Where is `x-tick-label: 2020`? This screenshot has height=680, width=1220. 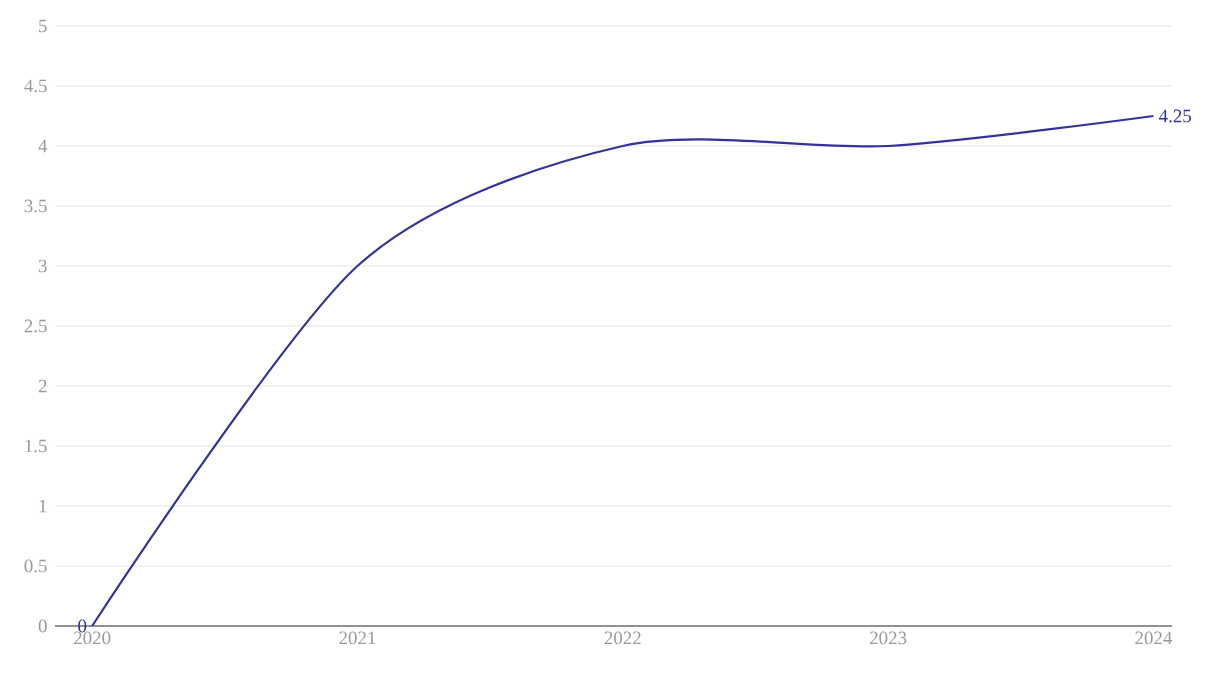
x-tick-label: 2020 is located at coordinates (92, 638).